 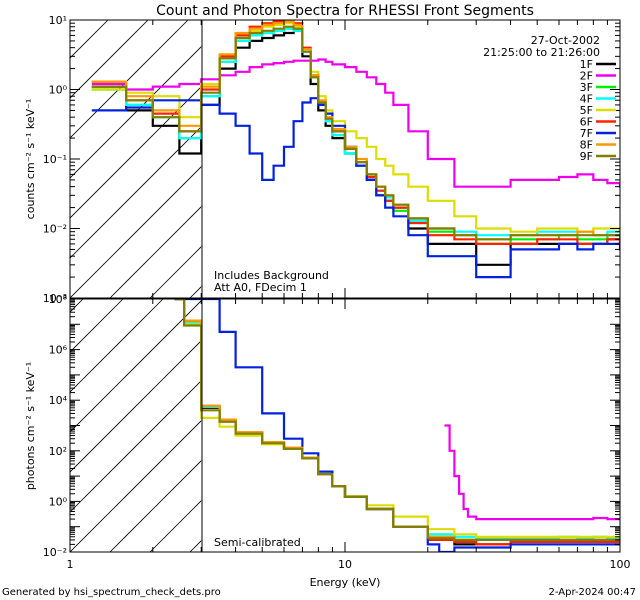 I want to click on counts-y-tick-label: 10⁻³, so click(x=55, y=298).